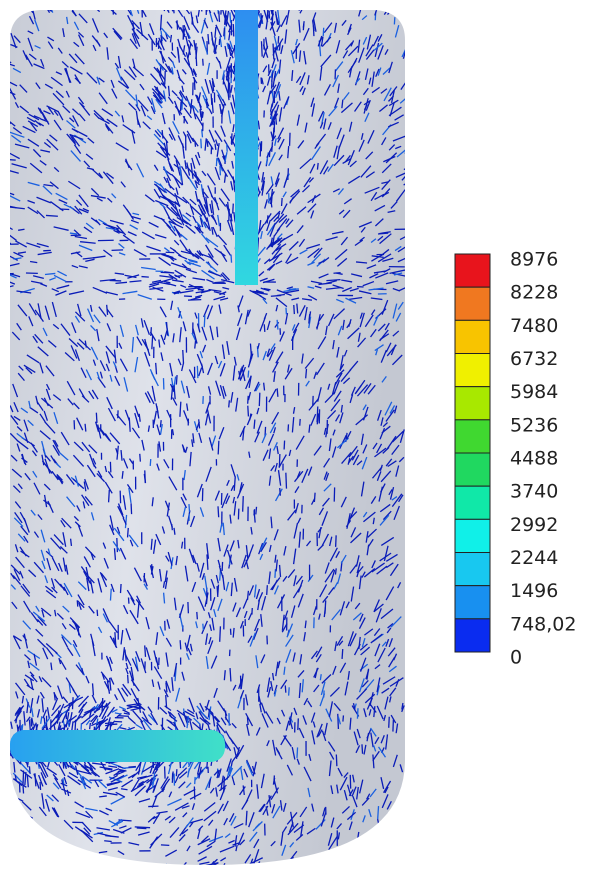 This screenshot has height=870, width=600. Describe the element at coordinates (534, 293) in the screenshot. I see `legend-label: 8228` at that location.